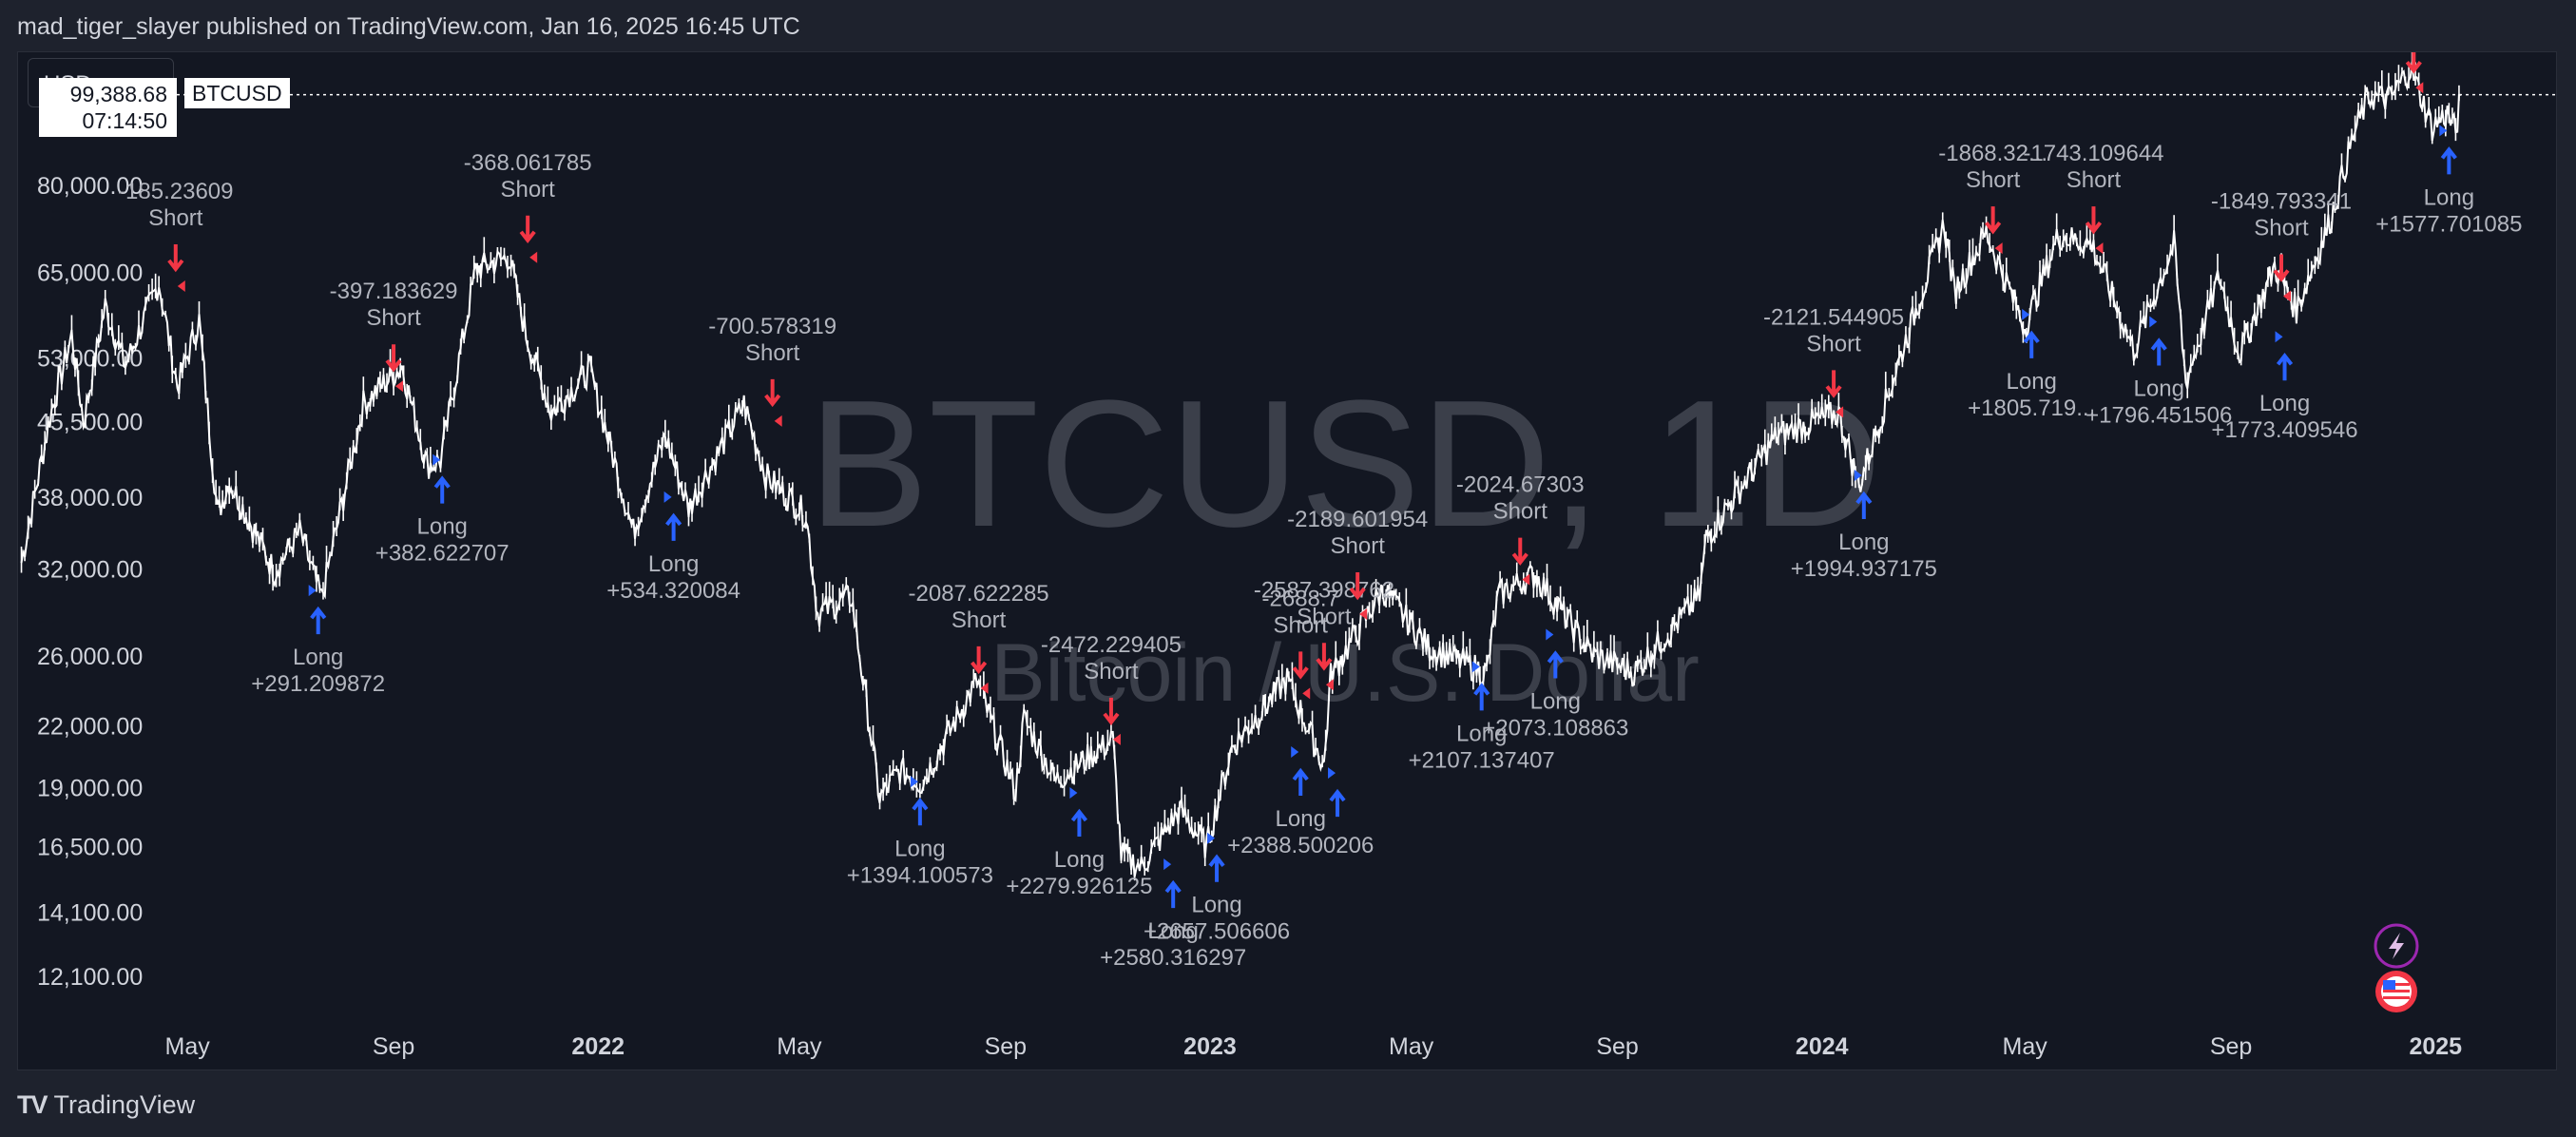 The image size is (2576, 1137). What do you see at coordinates (979, 594) in the screenshot?
I see `signal-pnl: -2087.622285` at bounding box center [979, 594].